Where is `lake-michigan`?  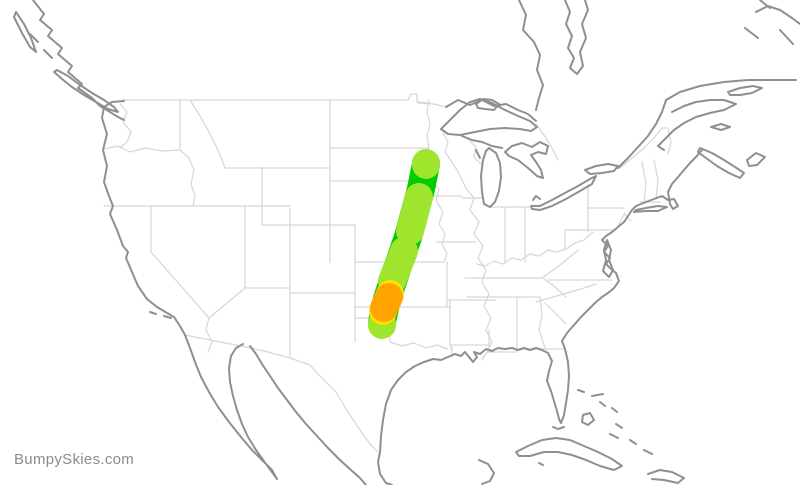
lake-michigan is located at coordinates (491, 177).